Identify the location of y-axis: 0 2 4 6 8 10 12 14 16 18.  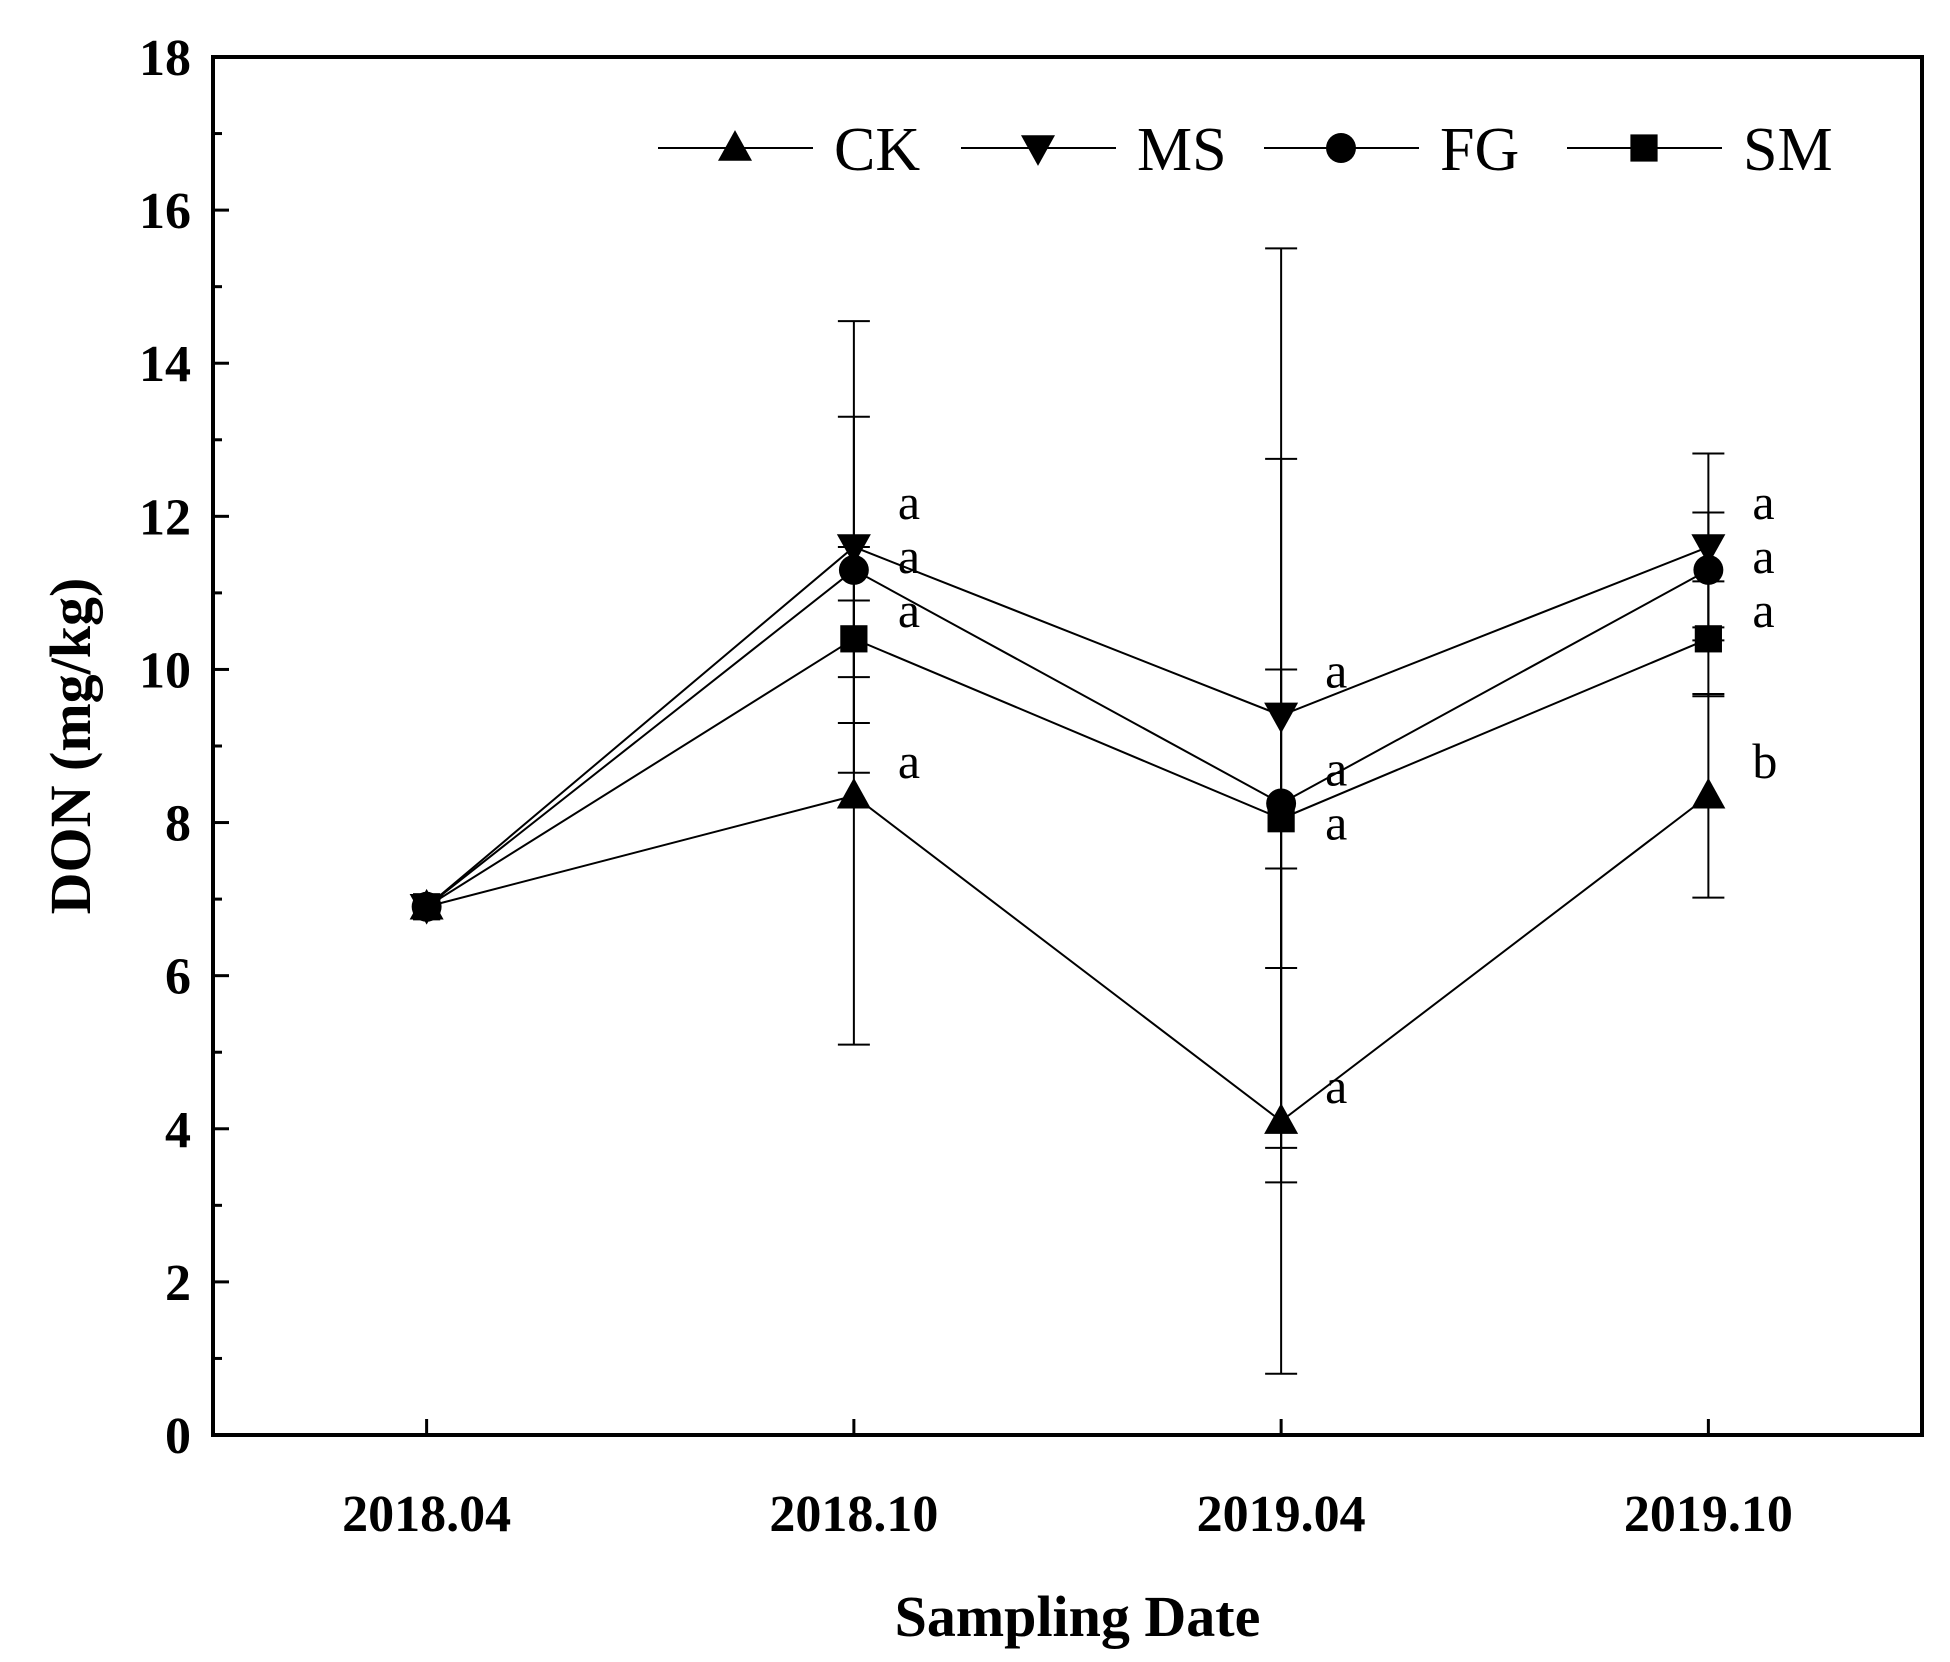
(184, 747).